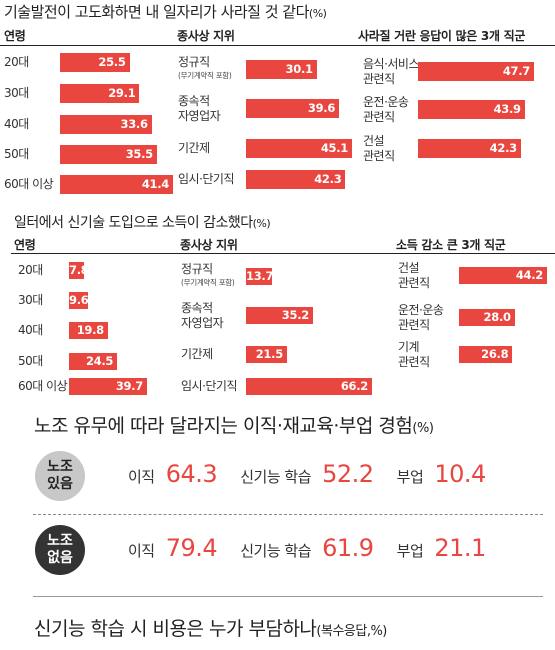  I want to click on bar-value-label: 39.6, so click(321, 108).